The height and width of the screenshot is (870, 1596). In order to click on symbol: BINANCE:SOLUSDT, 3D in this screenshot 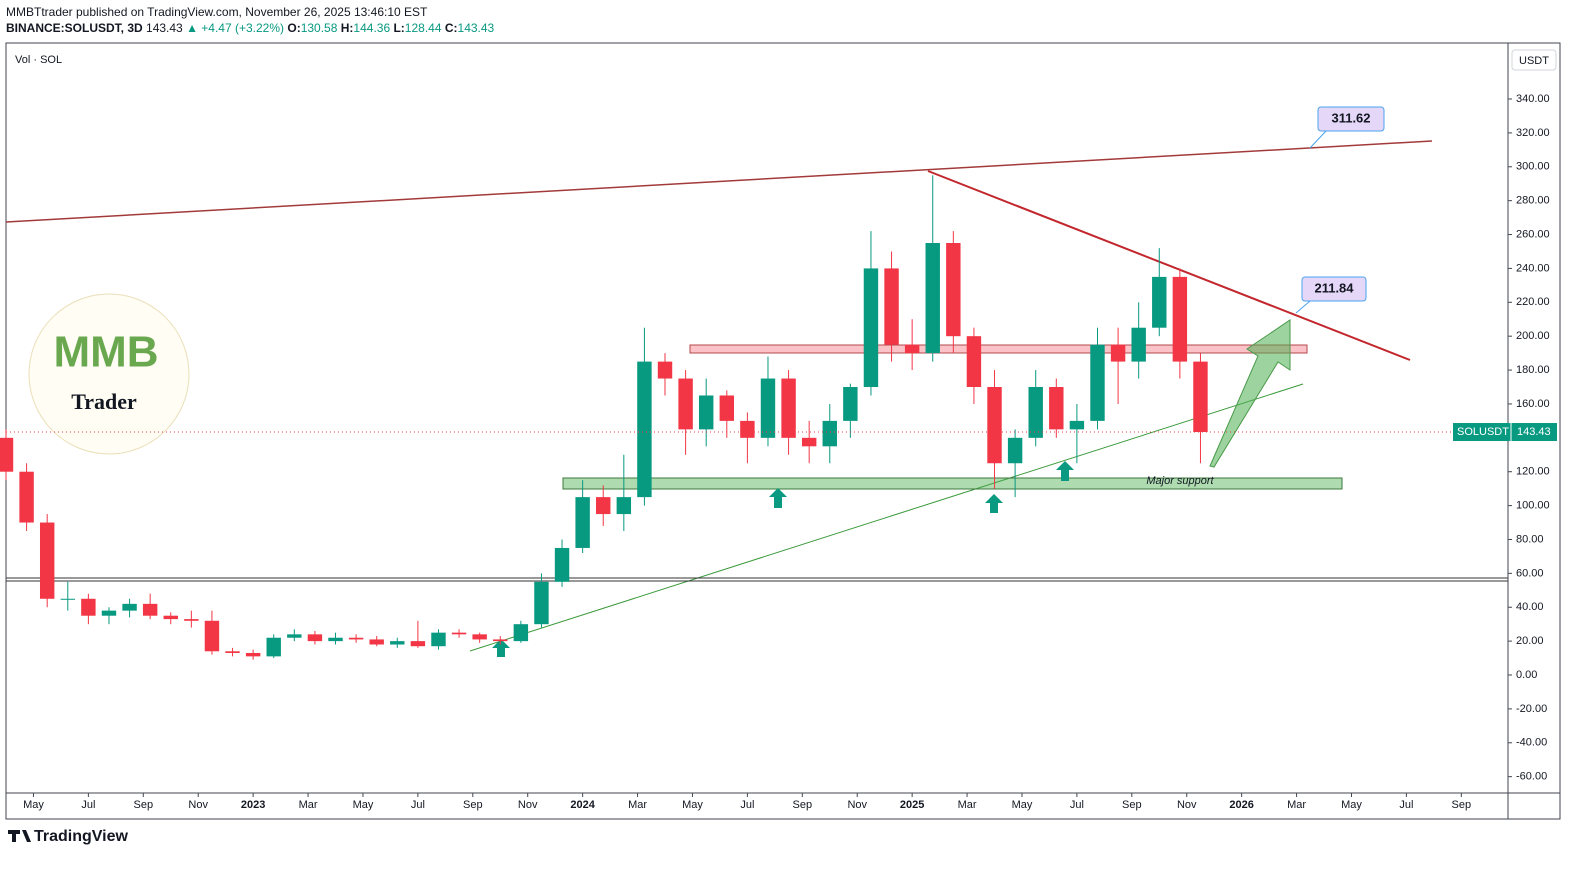, I will do `click(74, 28)`.